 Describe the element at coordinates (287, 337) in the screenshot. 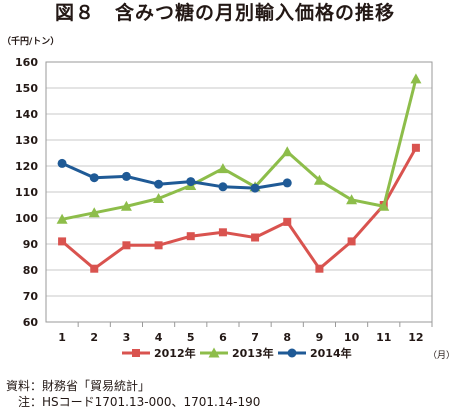

I see `x-tick-label: 8` at that location.